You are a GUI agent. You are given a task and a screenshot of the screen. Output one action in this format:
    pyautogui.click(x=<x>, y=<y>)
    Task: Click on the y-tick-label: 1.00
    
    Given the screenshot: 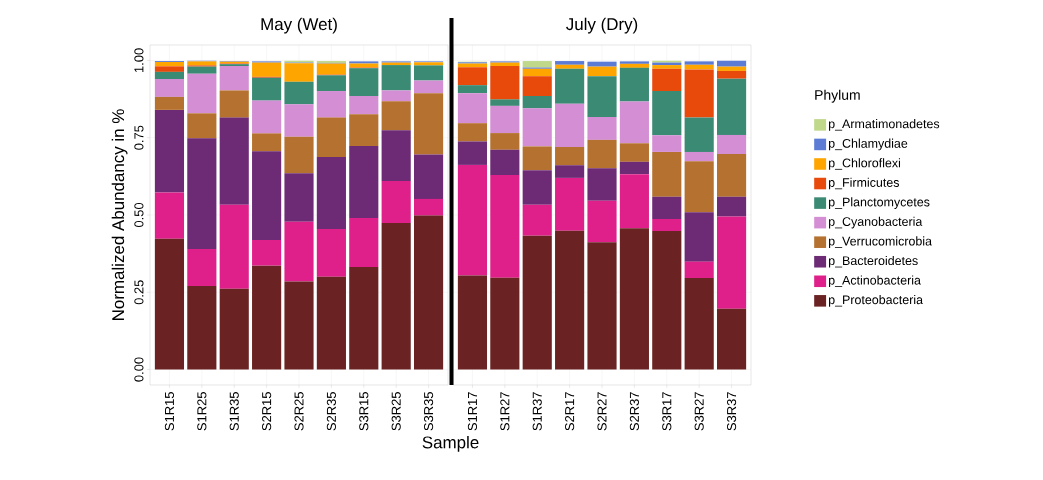 What is the action you would take?
    pyautogui.click(x=139, y=60)
    